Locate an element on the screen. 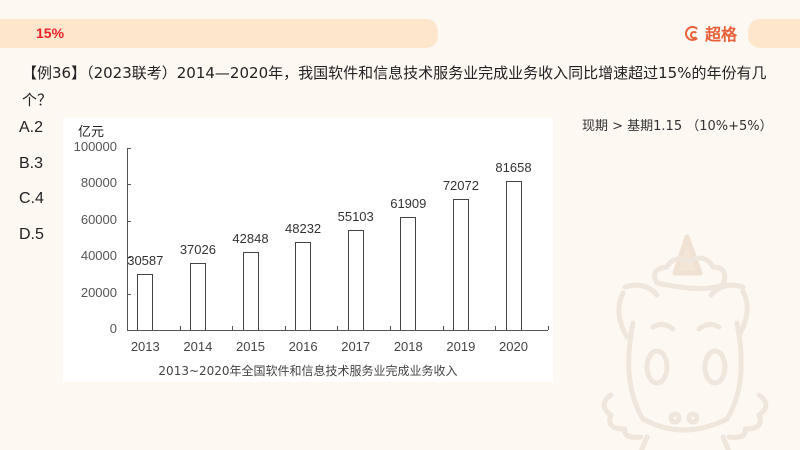 The height and width of the screenshot is (450, 800). y-tick-label: 0 is located at coordinates (113, 328).